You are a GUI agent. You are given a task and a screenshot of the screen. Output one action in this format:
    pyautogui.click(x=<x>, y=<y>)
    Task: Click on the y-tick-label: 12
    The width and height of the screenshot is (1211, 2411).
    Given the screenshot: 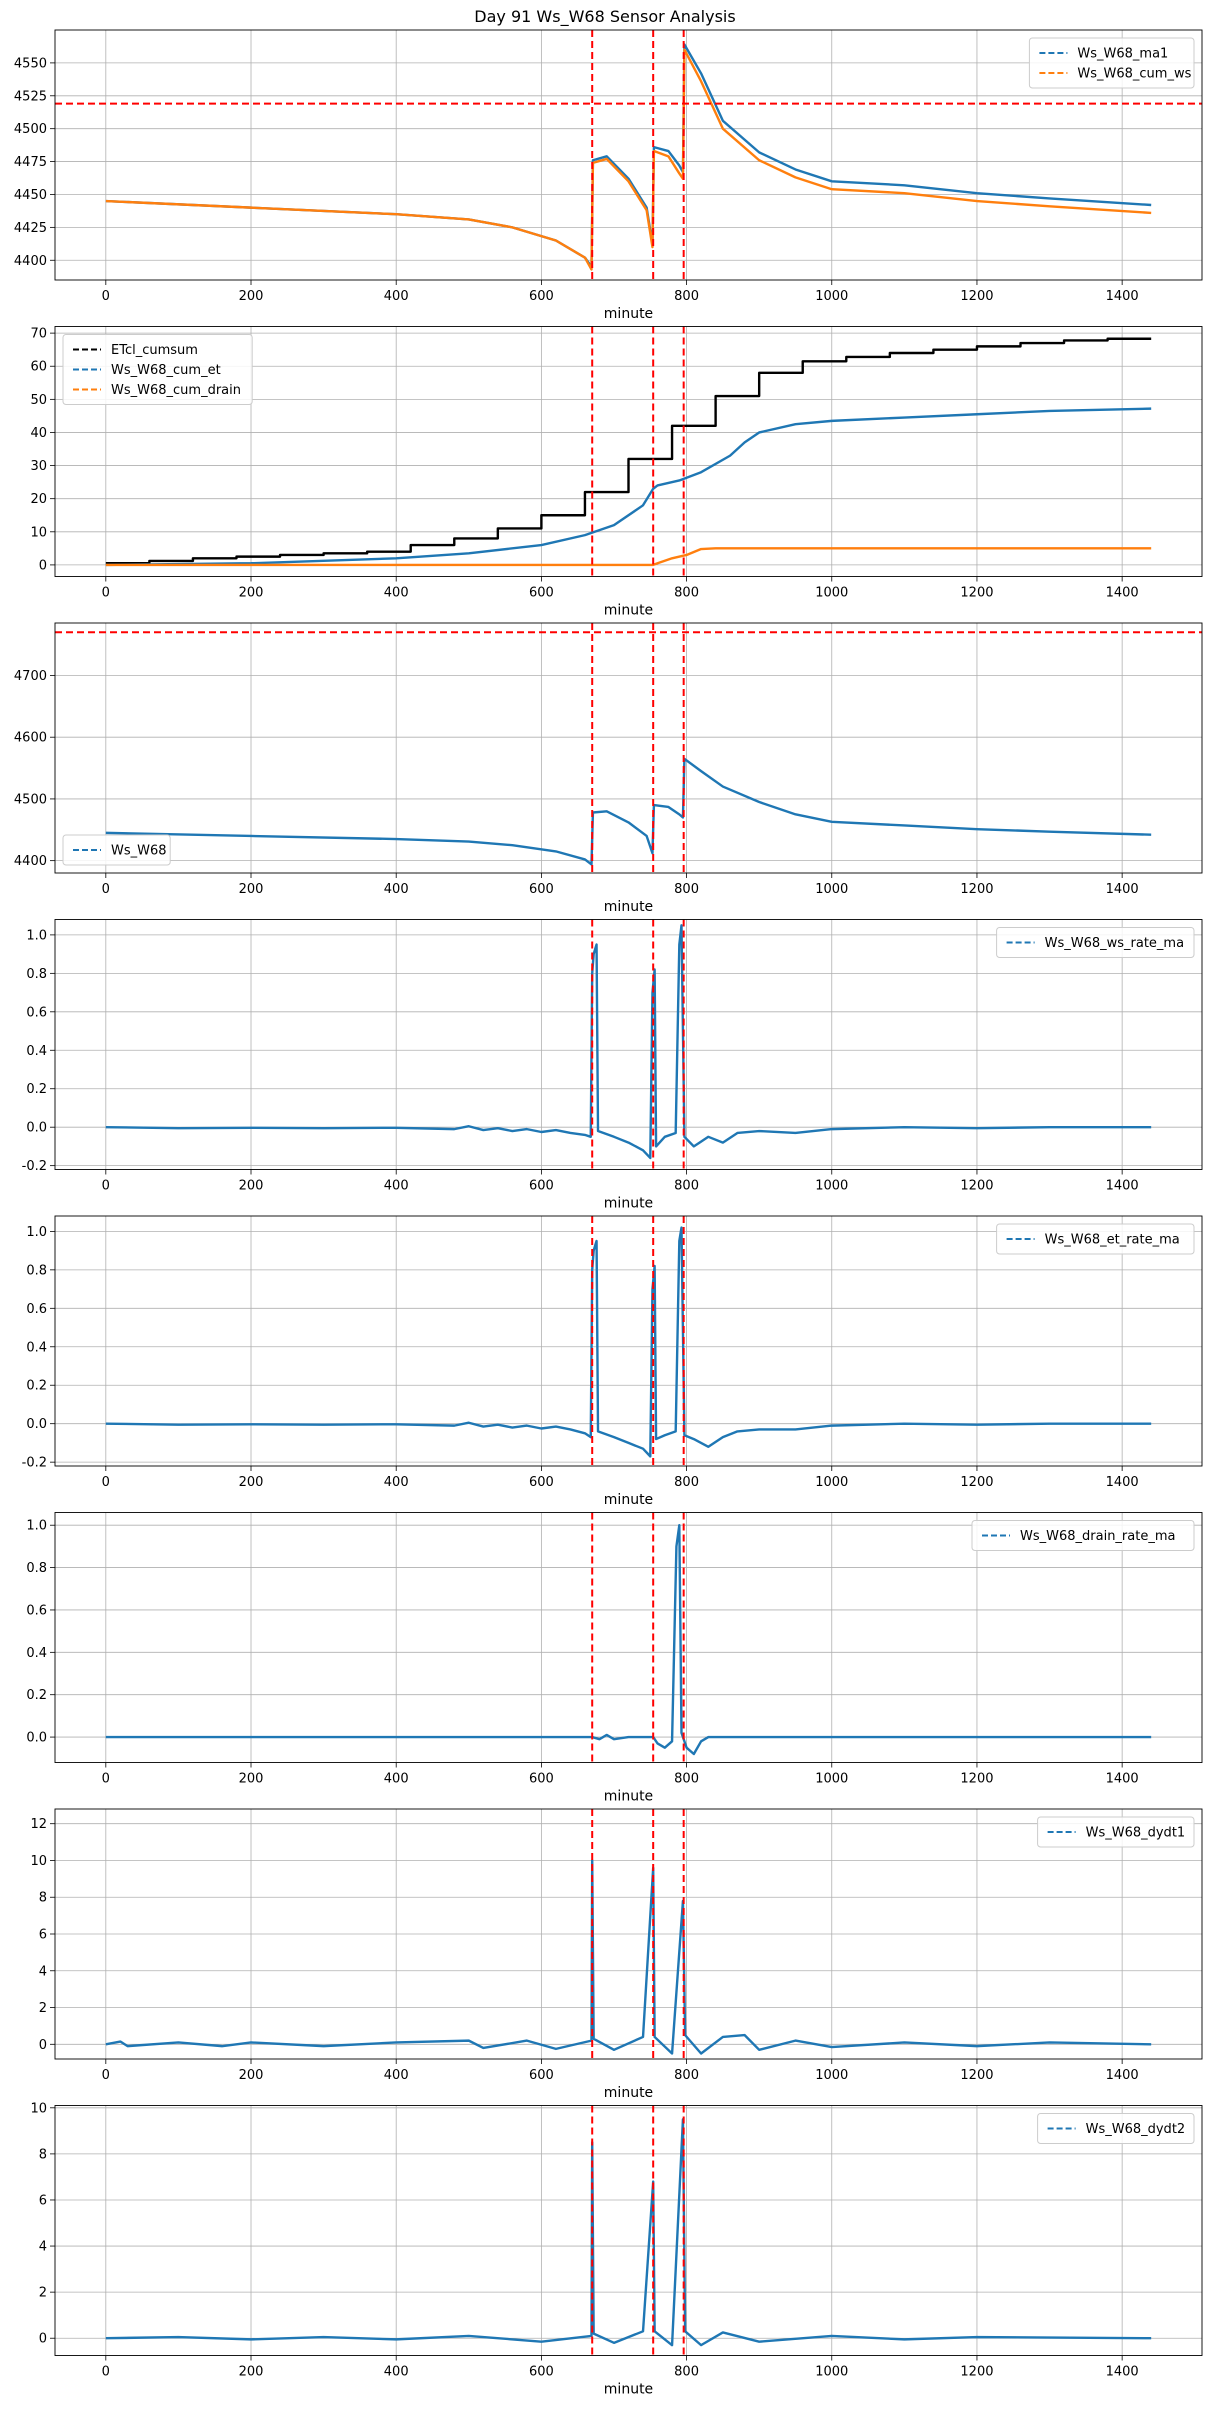 What is the action you would take?
    pyautogui.click(x=38, y=1824)
    